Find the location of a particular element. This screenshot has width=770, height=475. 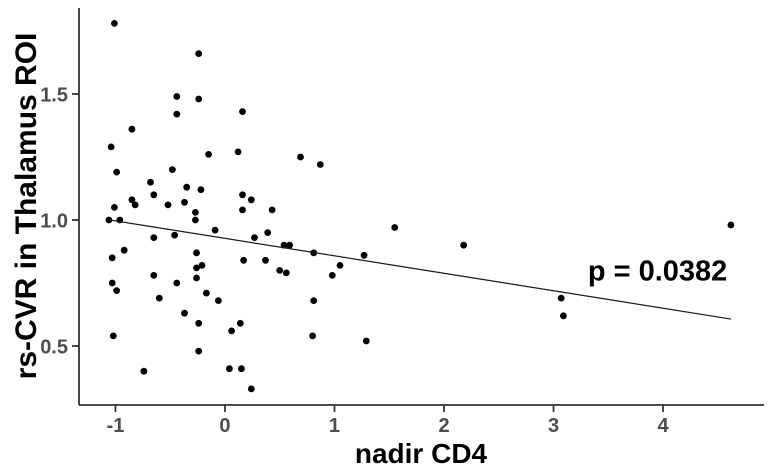

x-tick-label: 4 is located at coordinates (663, 426).